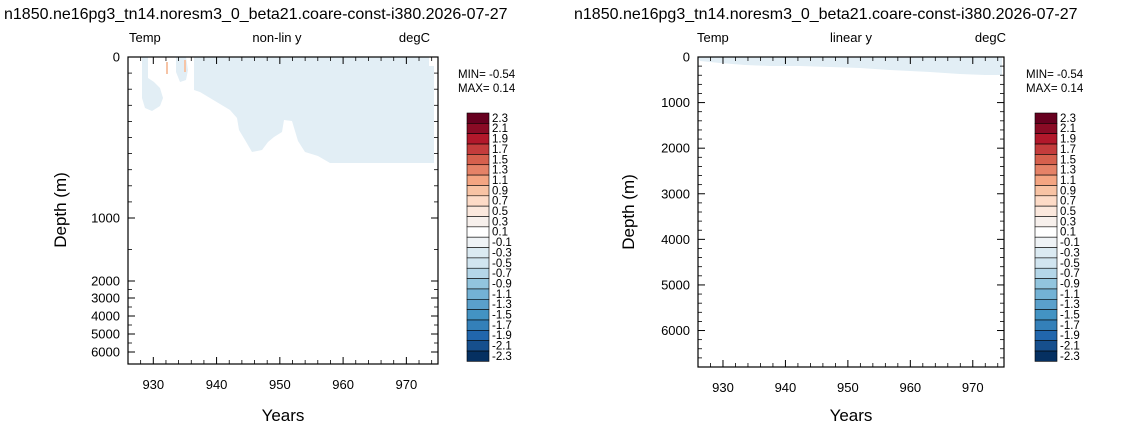 This screenshot has height=427, width=1135. What do you see at coordinates (487, 75) in the screenshot?
I see `left-min-label: MIN= -0.54` at bounding box center [487, 75].